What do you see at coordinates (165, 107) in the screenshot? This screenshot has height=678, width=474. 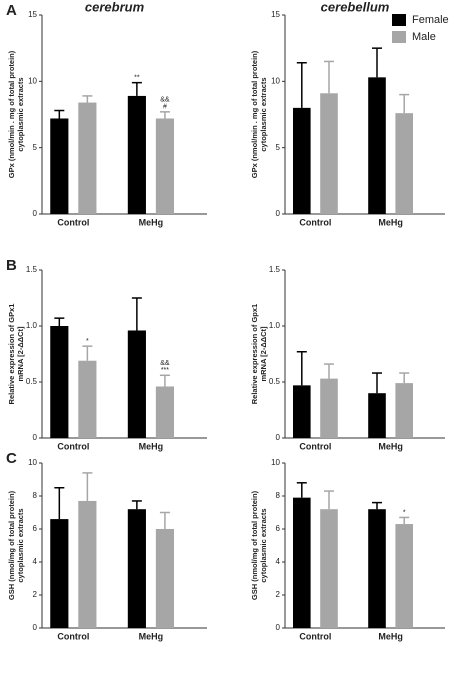 I see `significance-mark: #` at bounding box center [165, 107].